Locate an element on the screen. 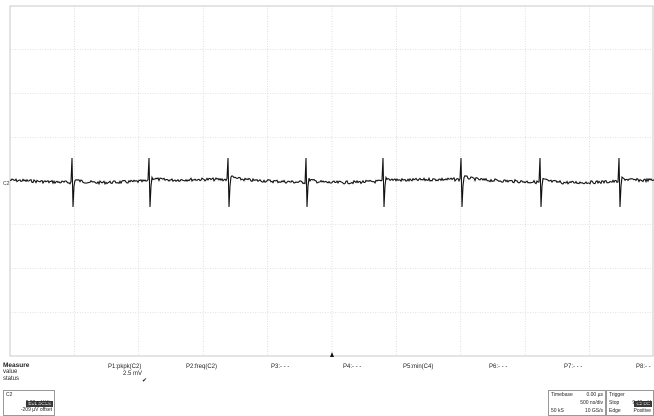  measure-param-p2: P2:freq(C2) is located at coordinates (202, 367).